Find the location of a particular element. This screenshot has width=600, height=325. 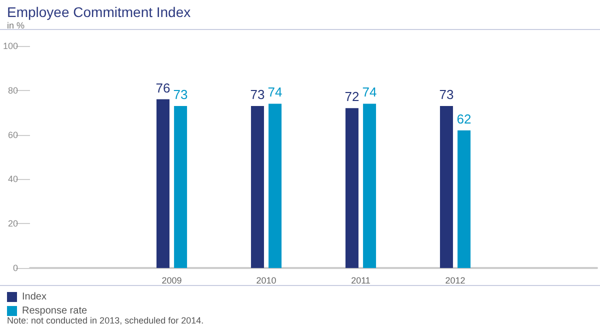

legend-label: Response rate is located at coordinates (55, 311).